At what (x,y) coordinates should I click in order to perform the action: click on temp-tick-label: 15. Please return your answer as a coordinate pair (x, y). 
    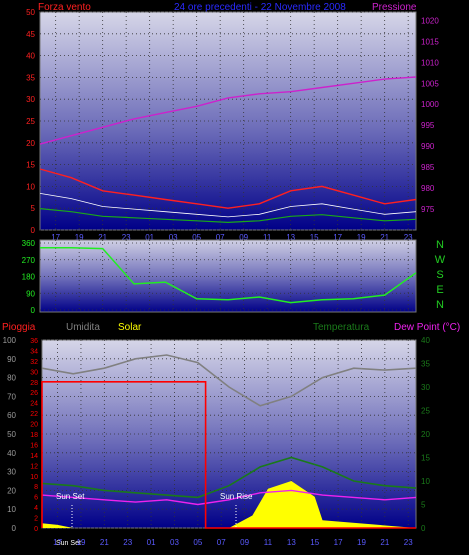
    Looking at the image, I should click on (425, 458).